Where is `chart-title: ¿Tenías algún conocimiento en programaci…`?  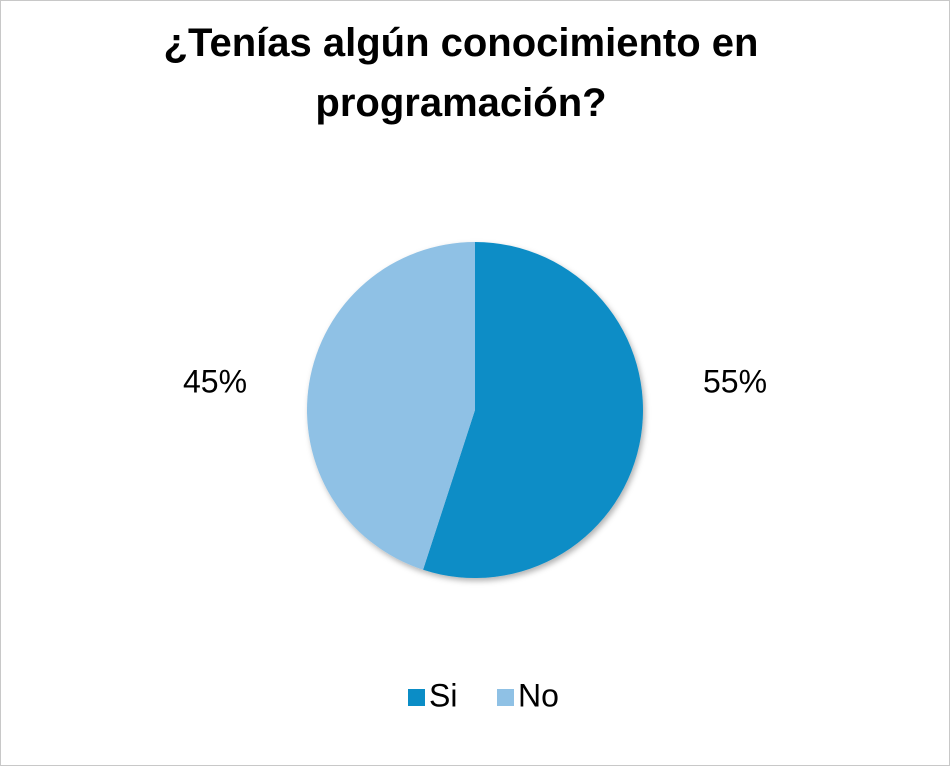
chart-title: ¿Tenías algún conocimiento en programaci… is located at coordinates (461, 73).